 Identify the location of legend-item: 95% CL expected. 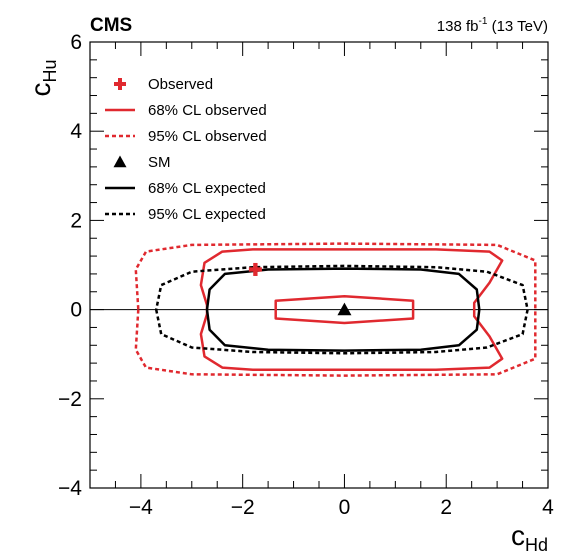
(185, 214).